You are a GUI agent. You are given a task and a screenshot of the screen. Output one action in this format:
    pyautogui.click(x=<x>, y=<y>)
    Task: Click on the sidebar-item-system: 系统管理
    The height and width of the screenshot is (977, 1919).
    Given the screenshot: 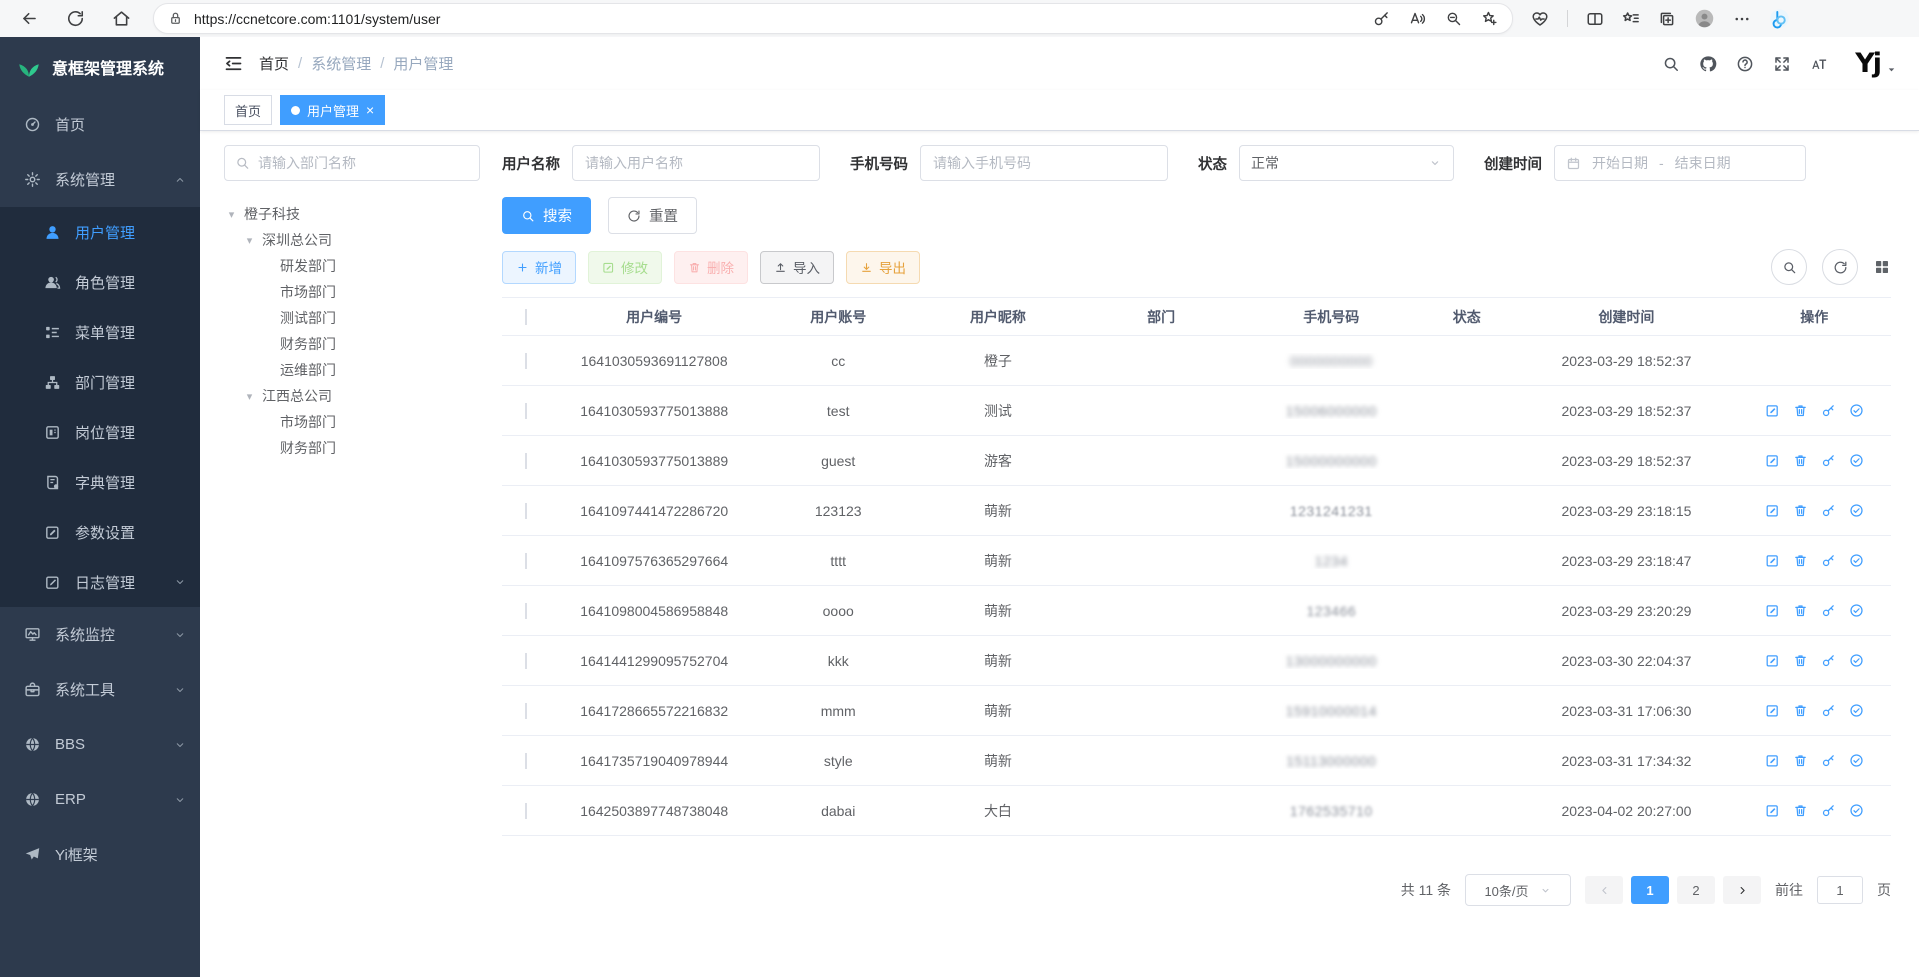 What is the action you would take?
    pyautogui.click(x=100, y=179)
    